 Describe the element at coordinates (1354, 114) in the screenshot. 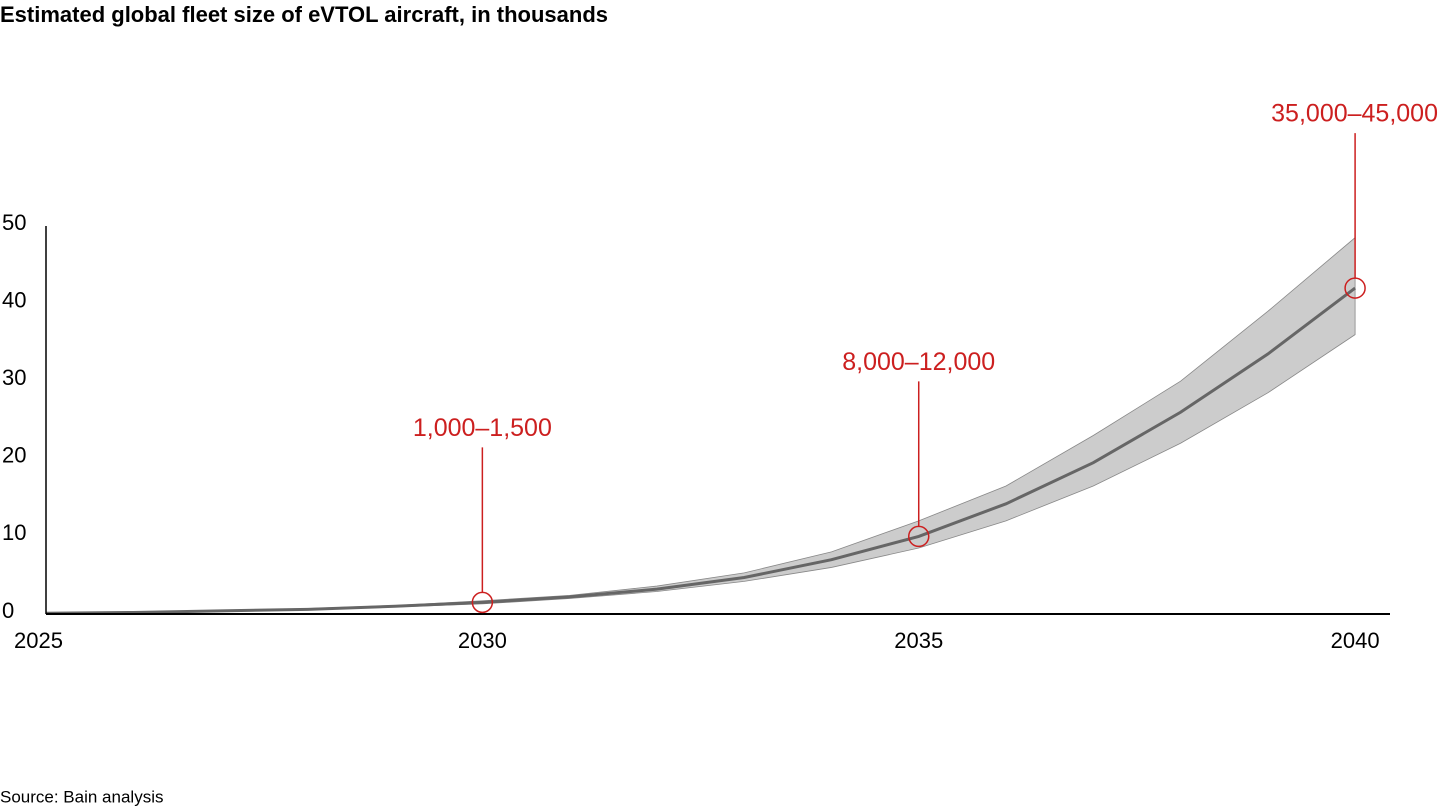

I see `annotation-label: 35,000–45,000` at that location.